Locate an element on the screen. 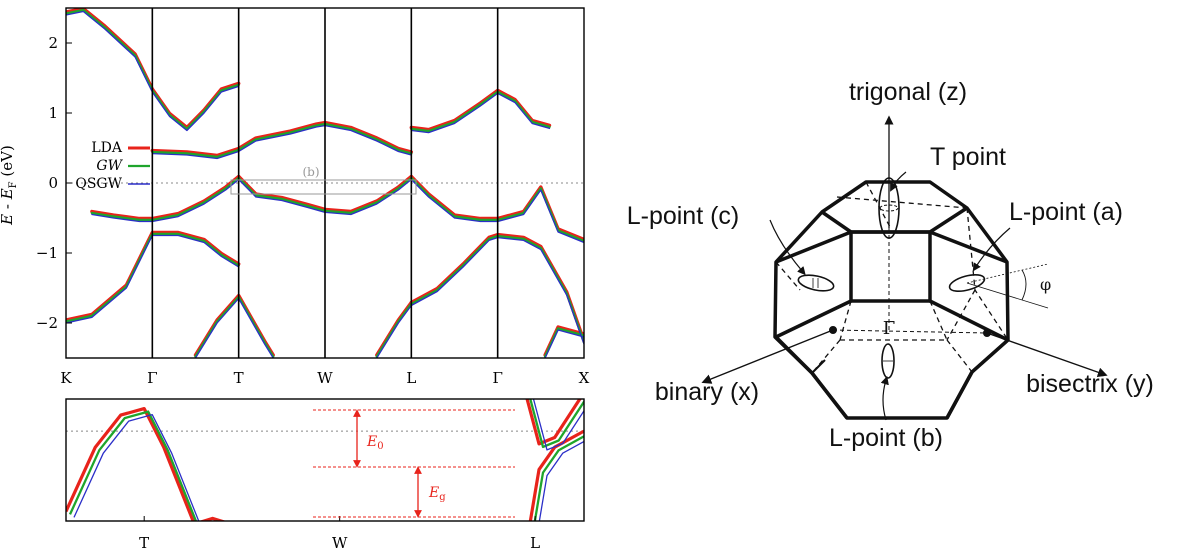 This screenshot has width=1194, height=556. legend: LDA GW QSGW is located at coordinates (112, 166).